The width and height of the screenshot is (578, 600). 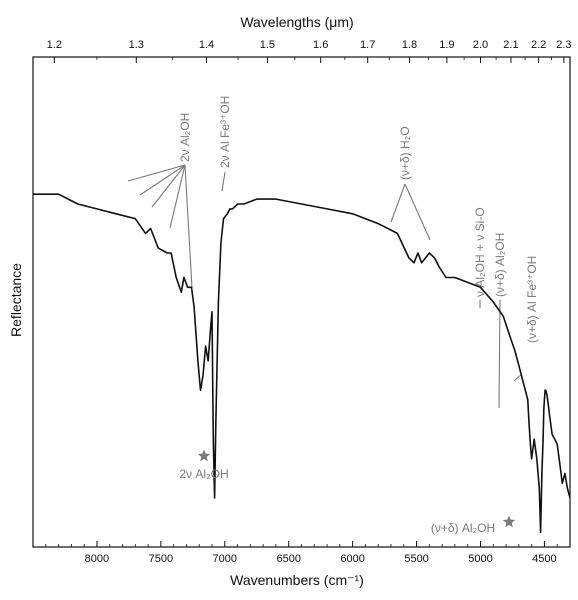 What do you see at coordinates (446, 45) in the screenshot?
I see `top-tick-label: 1.9` at bounding box center [446, 45].